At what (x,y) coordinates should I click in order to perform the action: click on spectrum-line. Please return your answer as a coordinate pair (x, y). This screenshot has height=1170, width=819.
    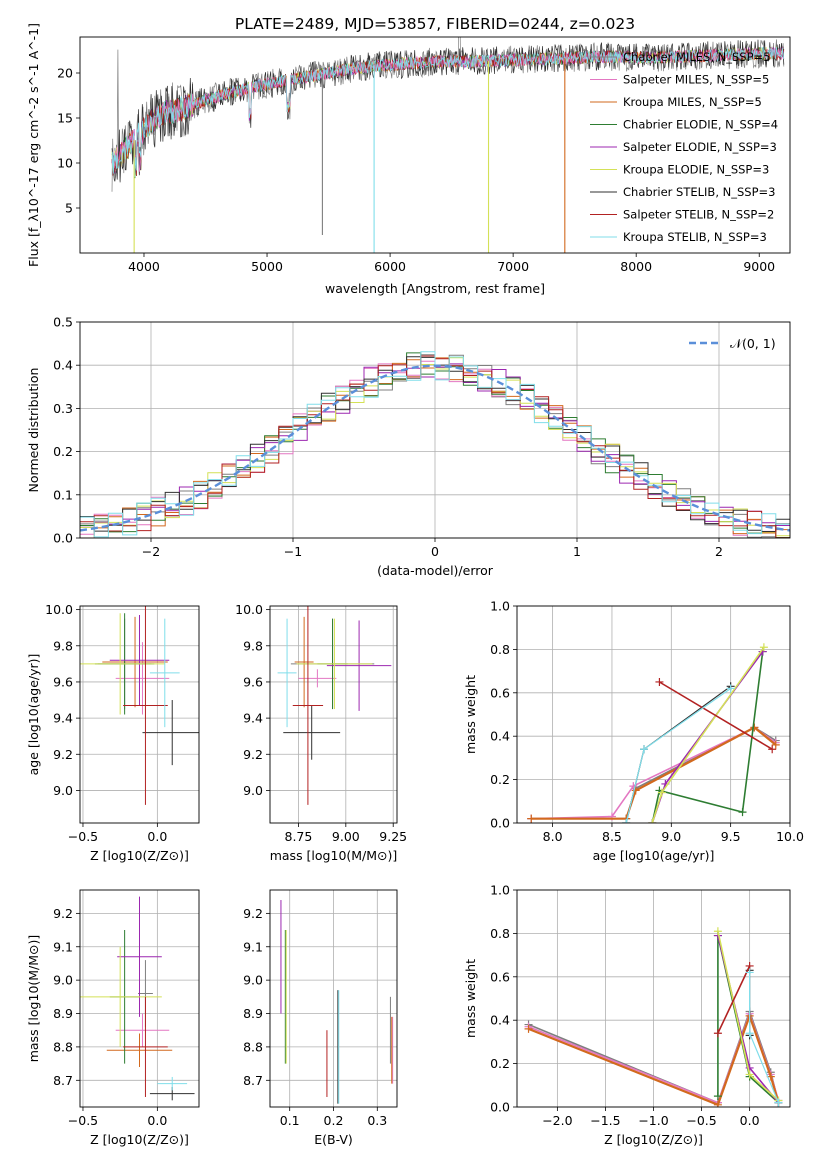
    Looking at the image, I should click on (448, 111).